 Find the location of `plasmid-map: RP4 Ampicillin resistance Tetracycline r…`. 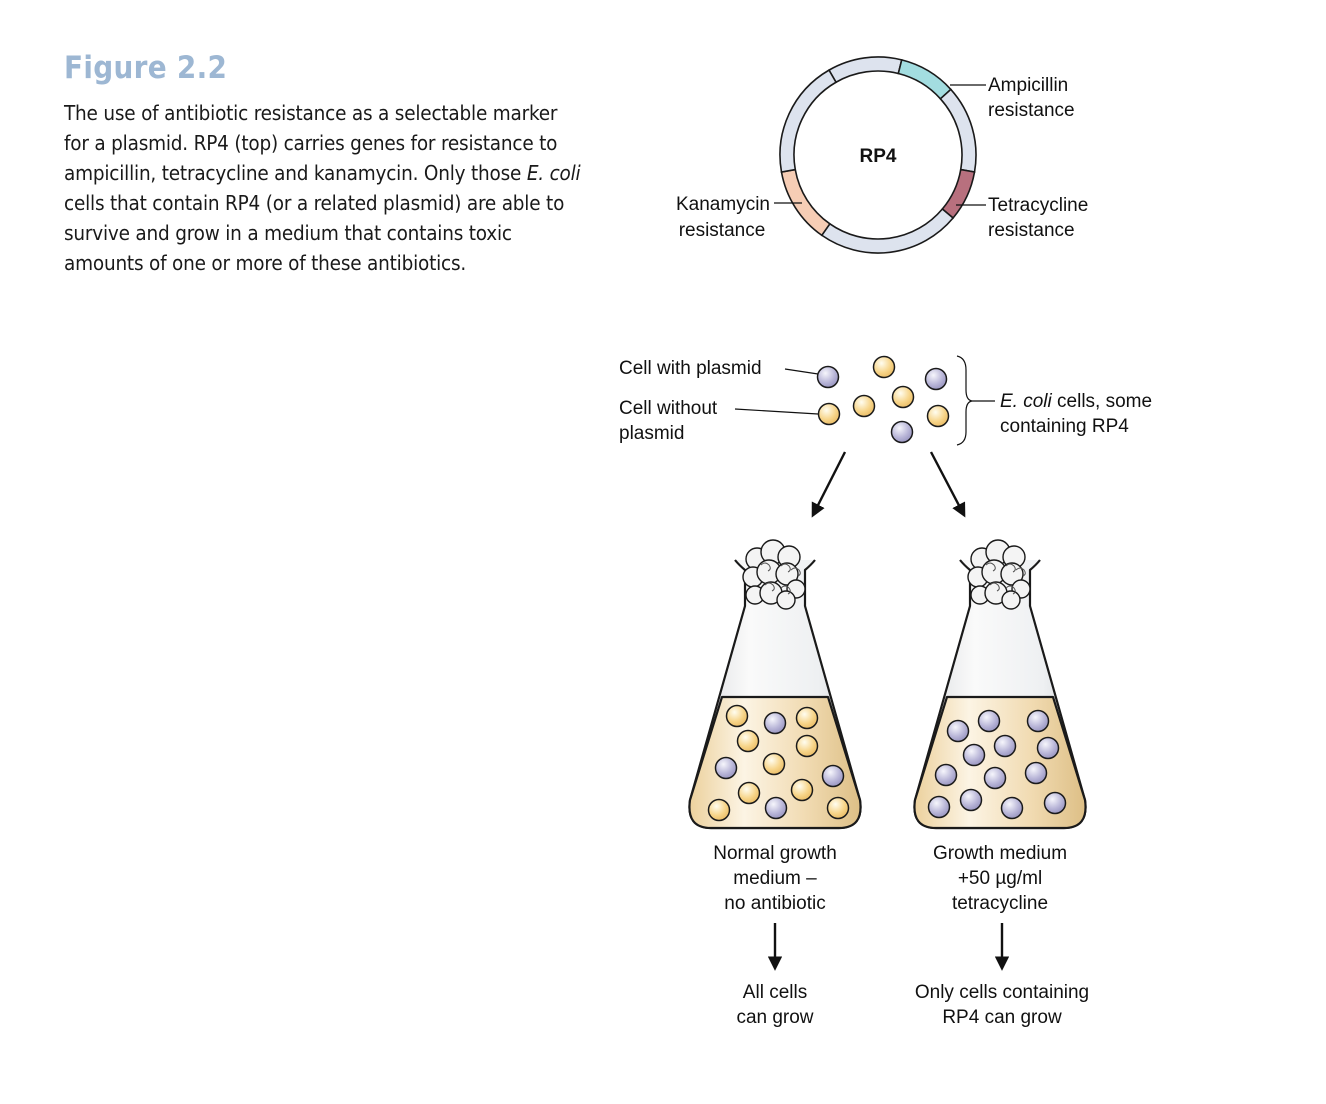

plasmid-map: RP4 Ampicillin resistance Tetracycline r… is located at coordinates (882, 155).